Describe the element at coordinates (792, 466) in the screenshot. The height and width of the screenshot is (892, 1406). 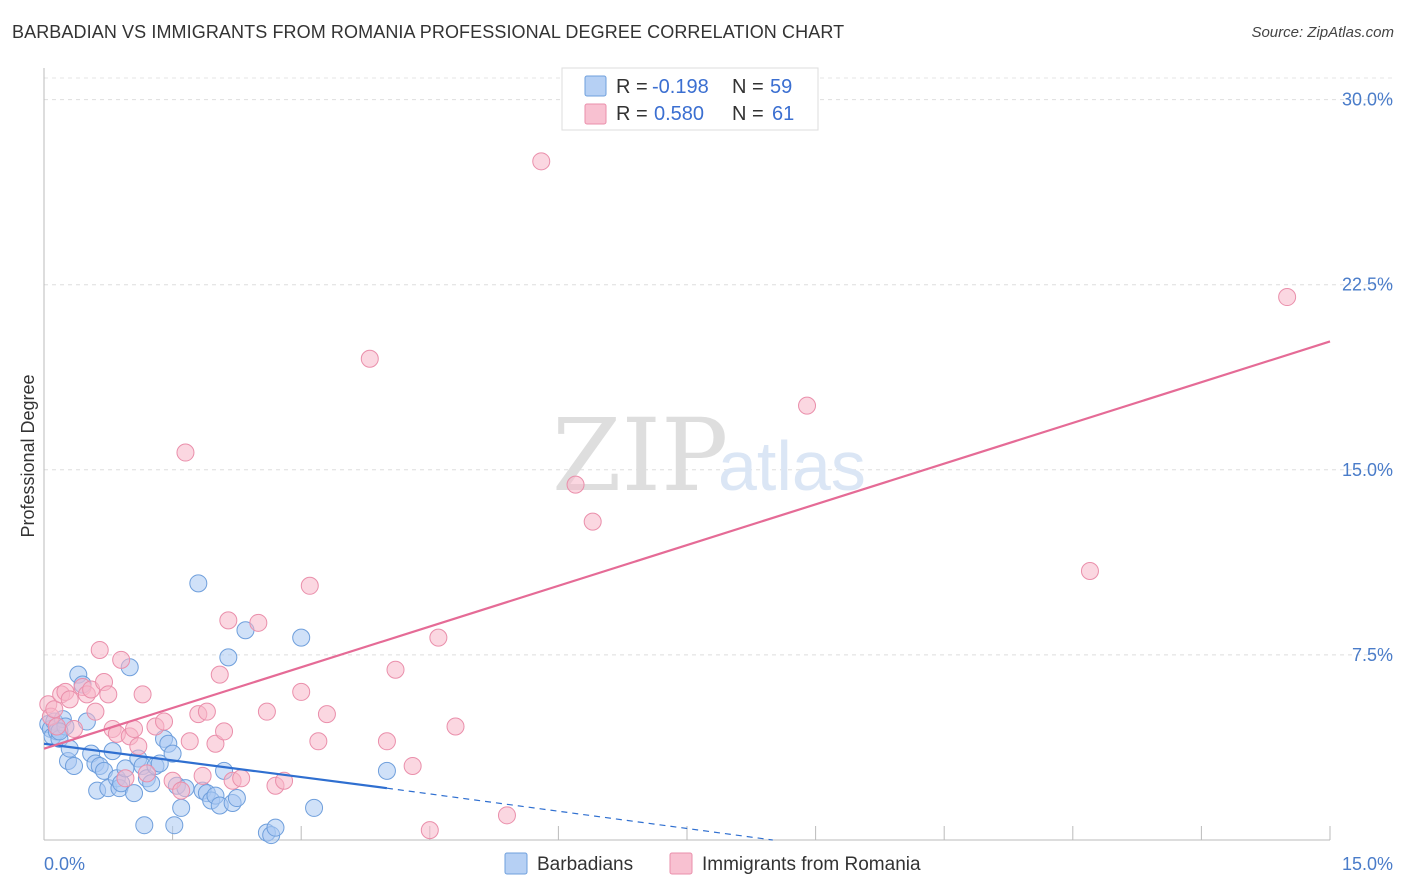
I see `watermark-atlas: atlas` at that location.